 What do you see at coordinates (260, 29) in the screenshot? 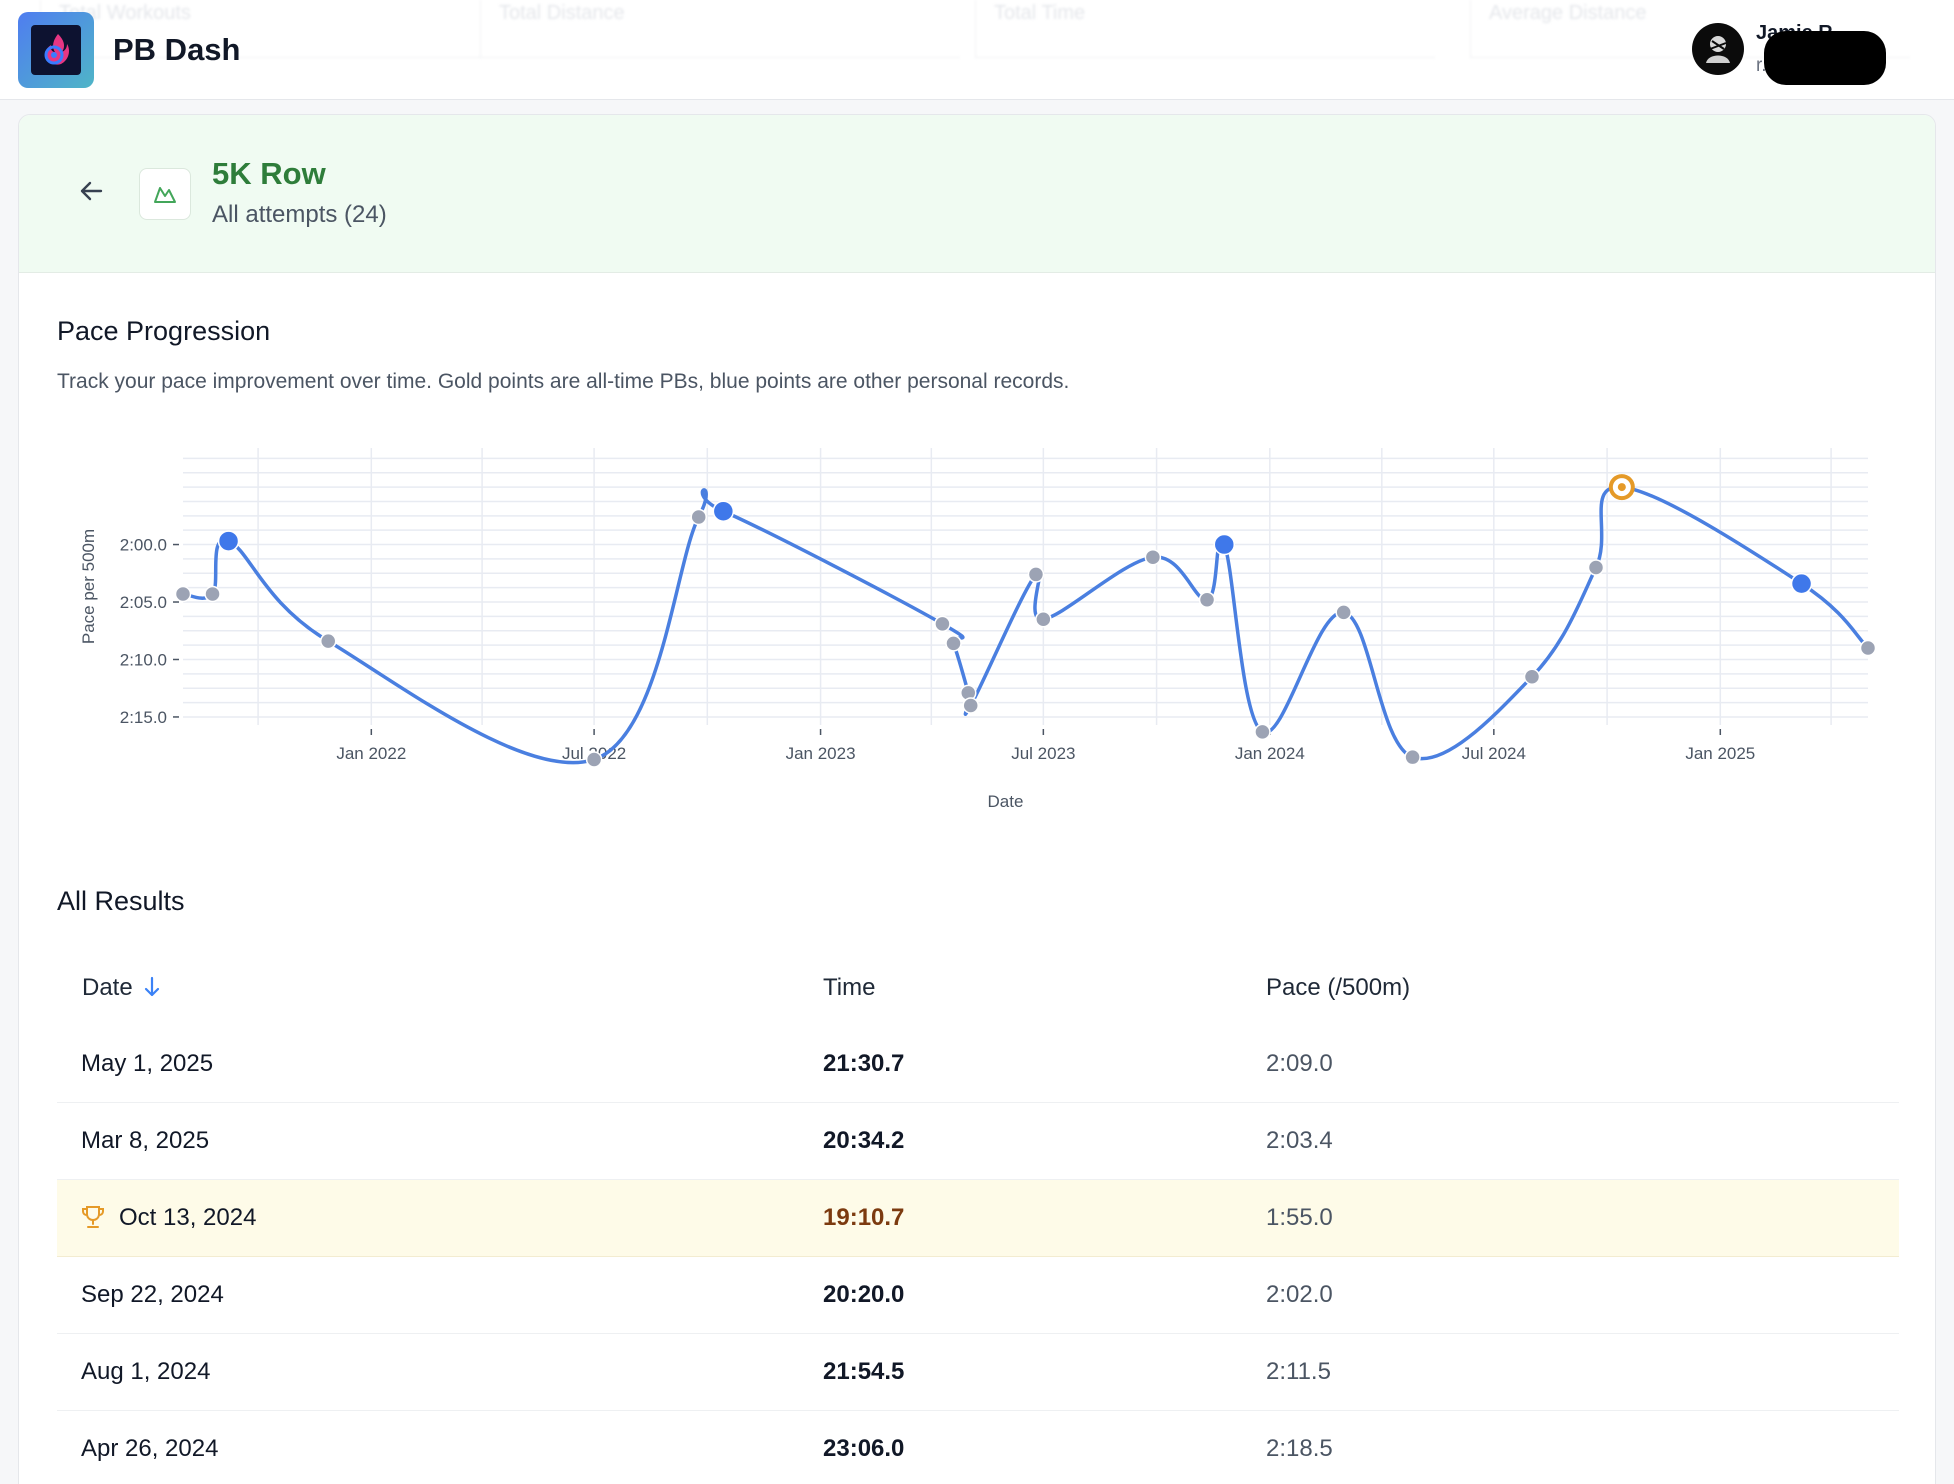
I see `ghost-stat: Total Workouts` at bounding box center [260, 29].